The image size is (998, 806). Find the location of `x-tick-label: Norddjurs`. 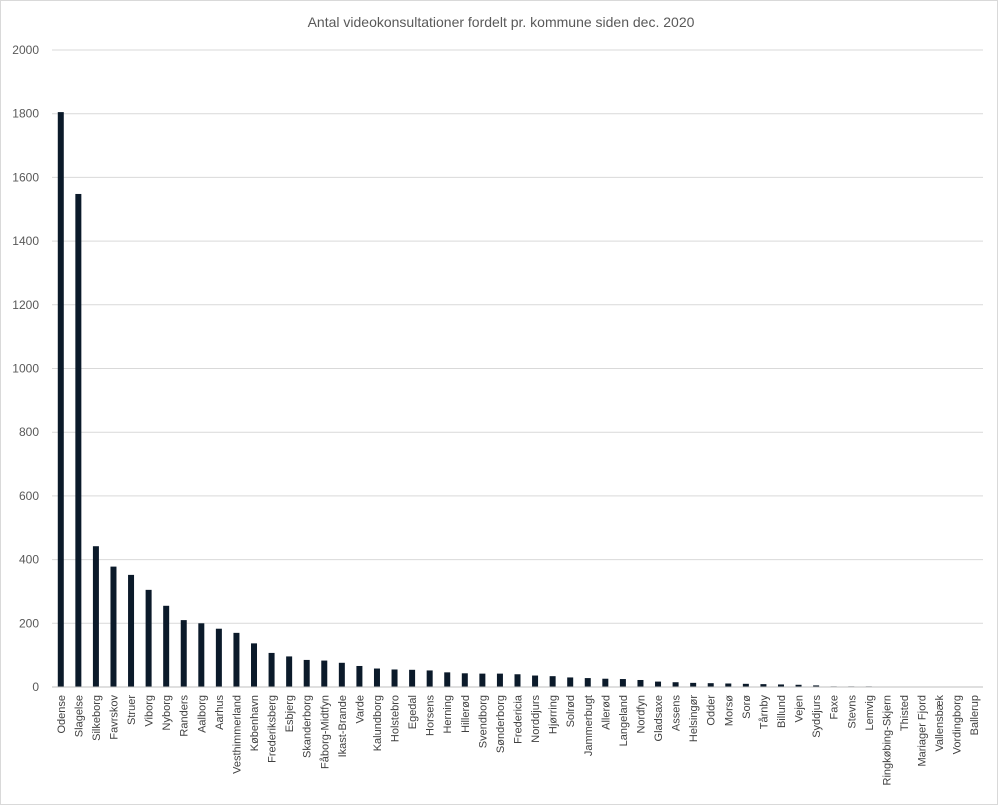

x-tick-label: Norddjurs is located at coordinates (536, 719).